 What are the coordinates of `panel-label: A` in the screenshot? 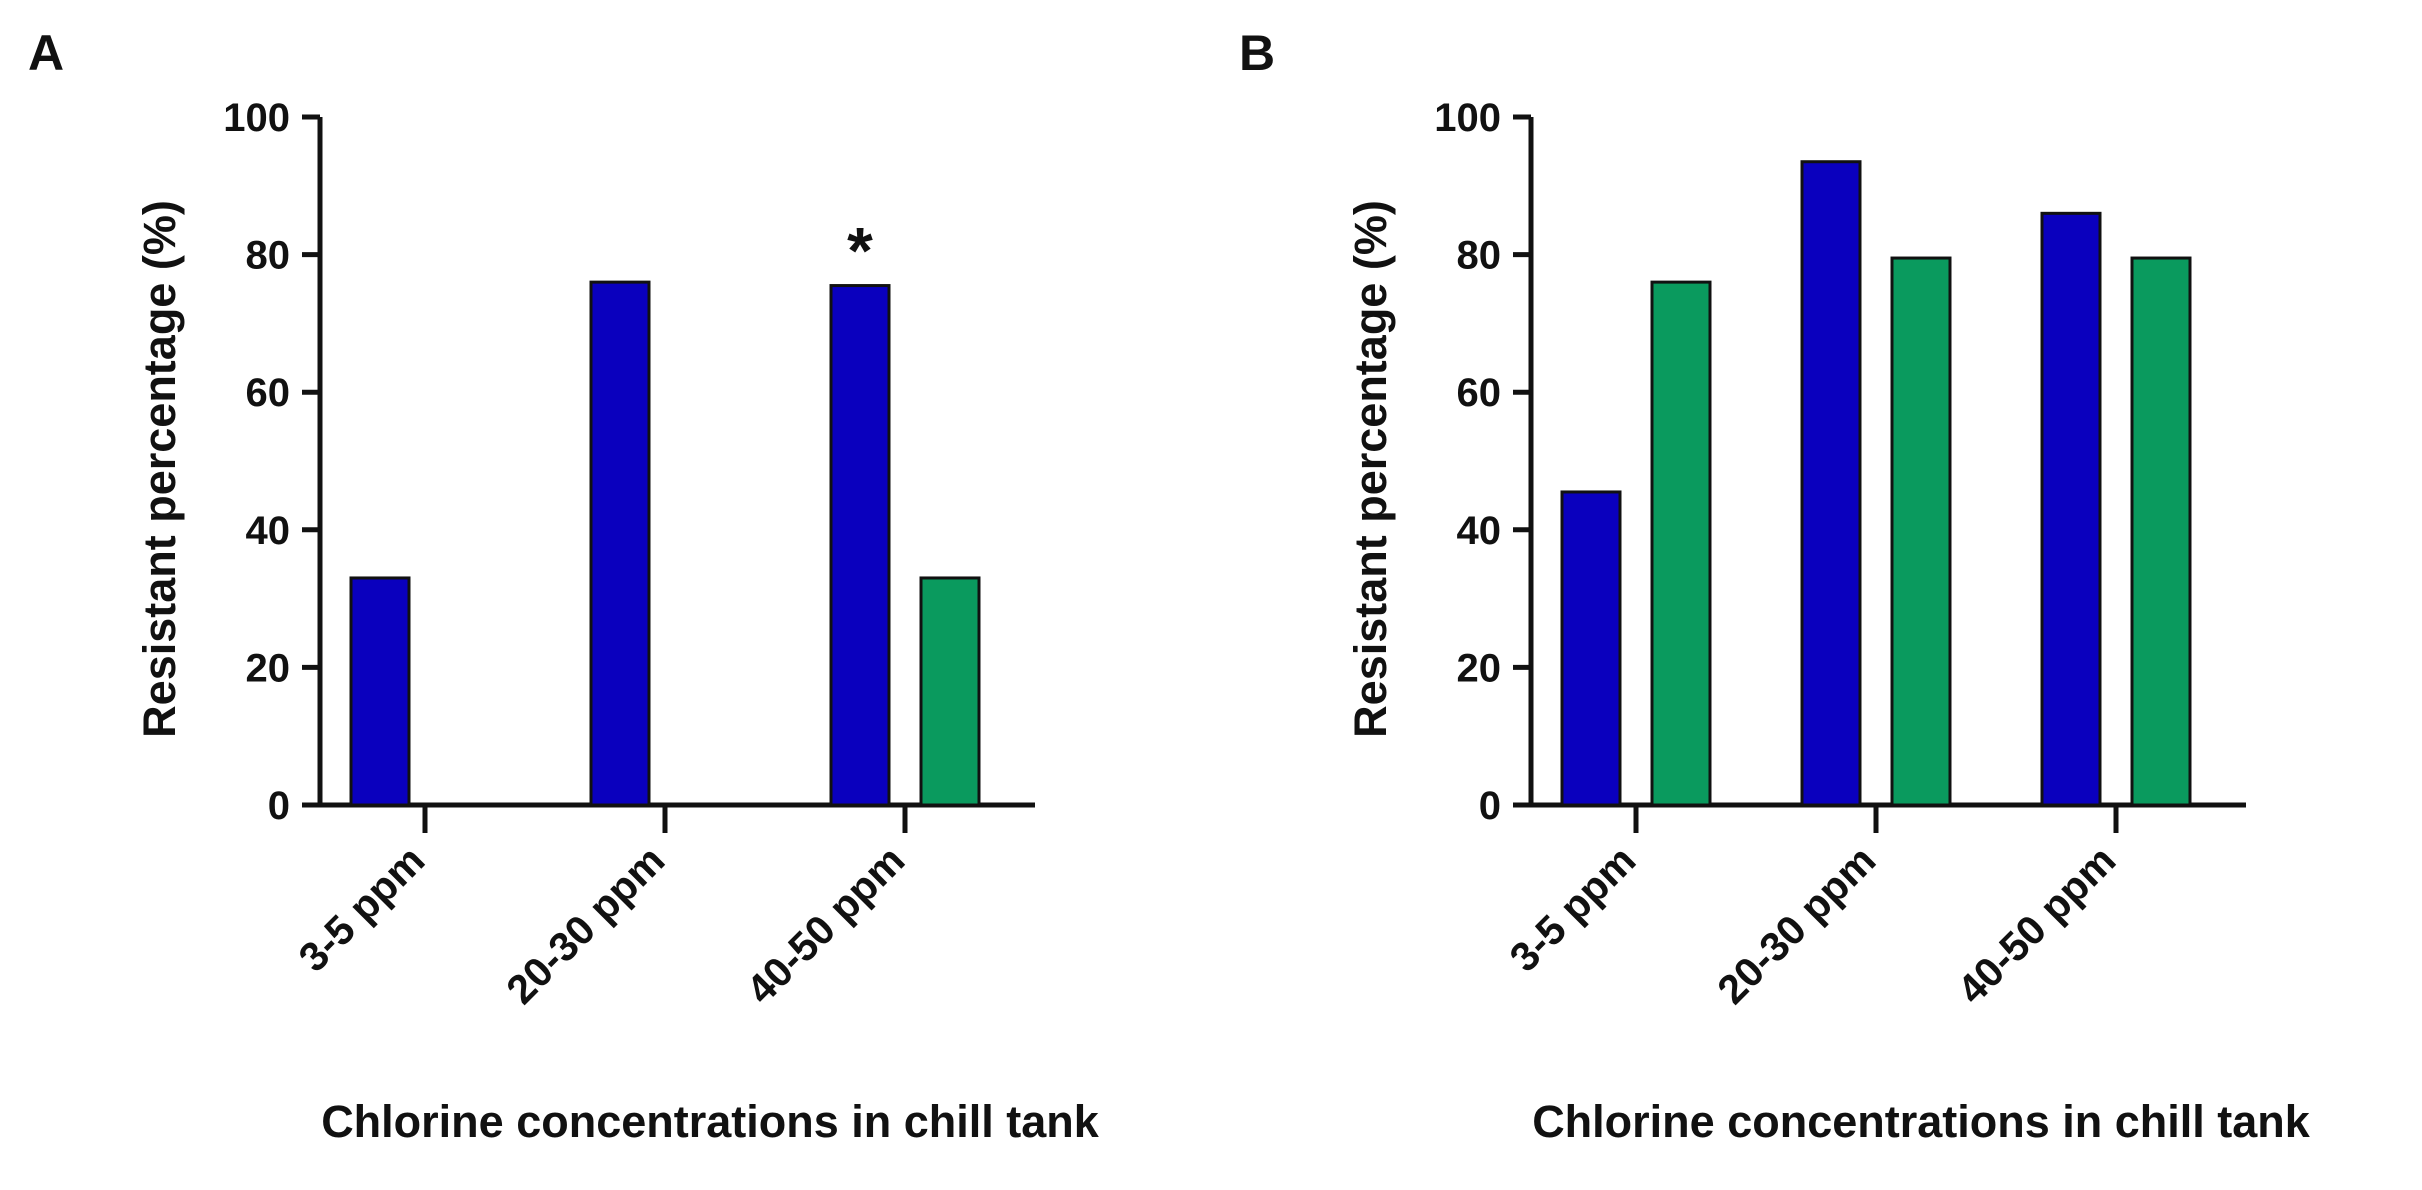 It's located at (46, 53).